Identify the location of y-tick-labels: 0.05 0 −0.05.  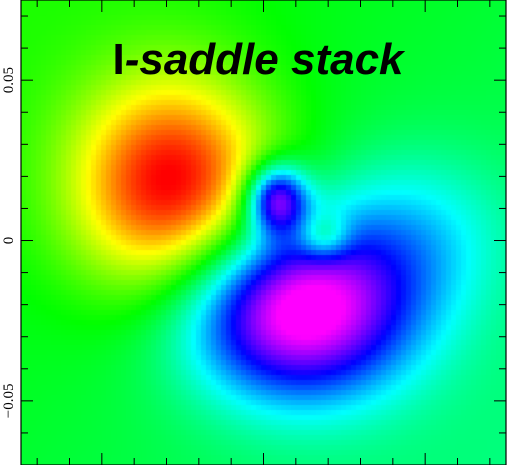
(9, 242).